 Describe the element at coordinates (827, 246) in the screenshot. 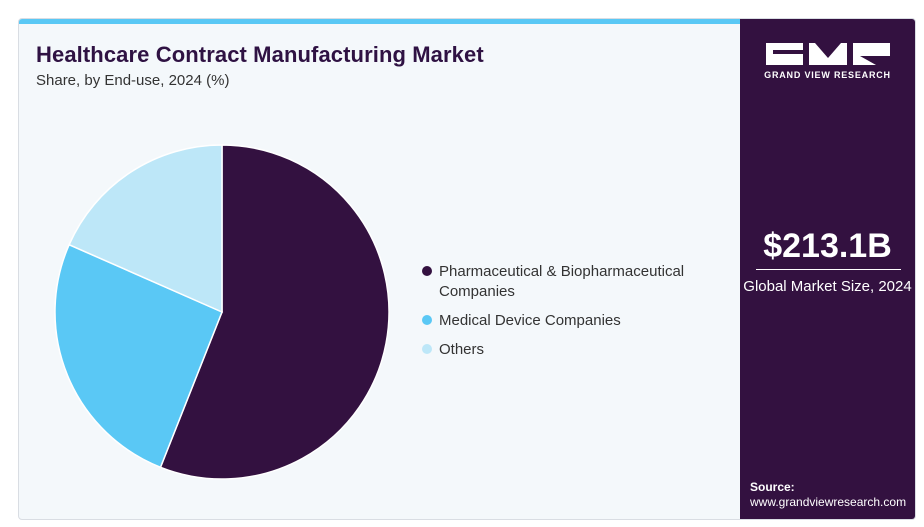

I see `market-size-value: $213.1B` at that location.